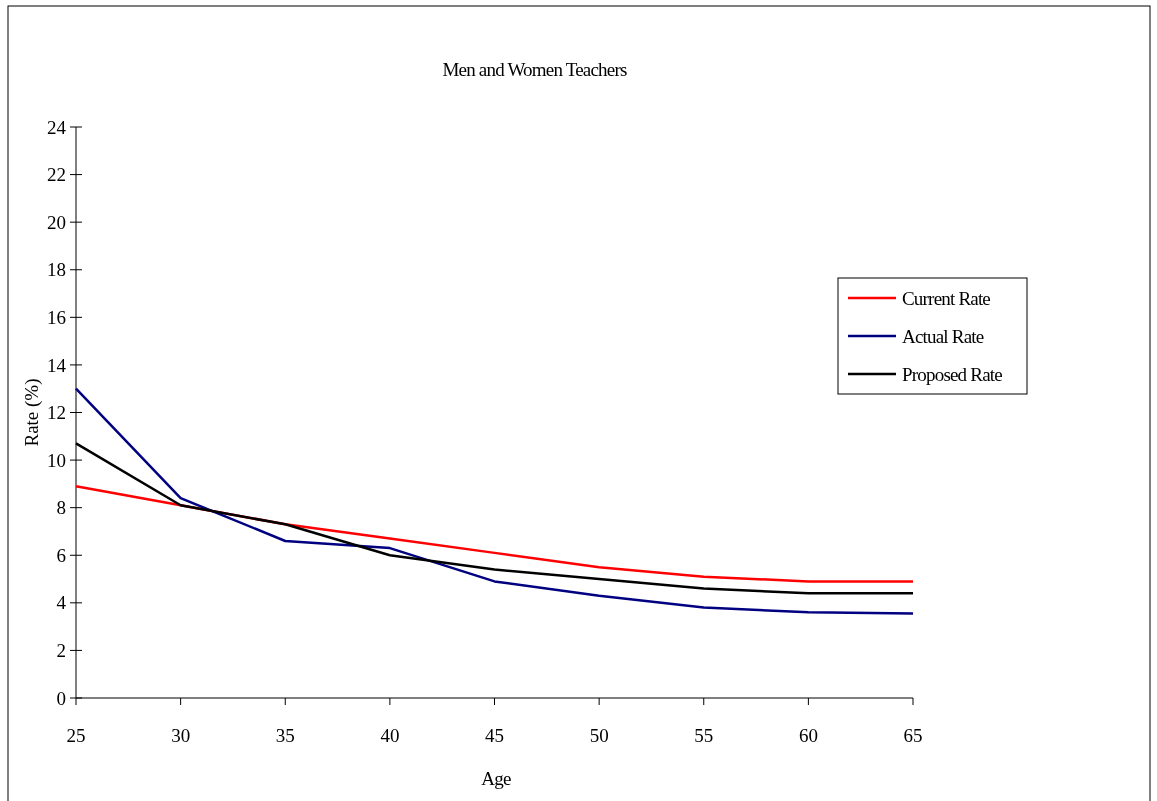 The image size is (1157, 801). What do you see at coordinates (56, 460) in the screenshot?
I see `y-tick-label: 10` at bounding box center [56, 460].